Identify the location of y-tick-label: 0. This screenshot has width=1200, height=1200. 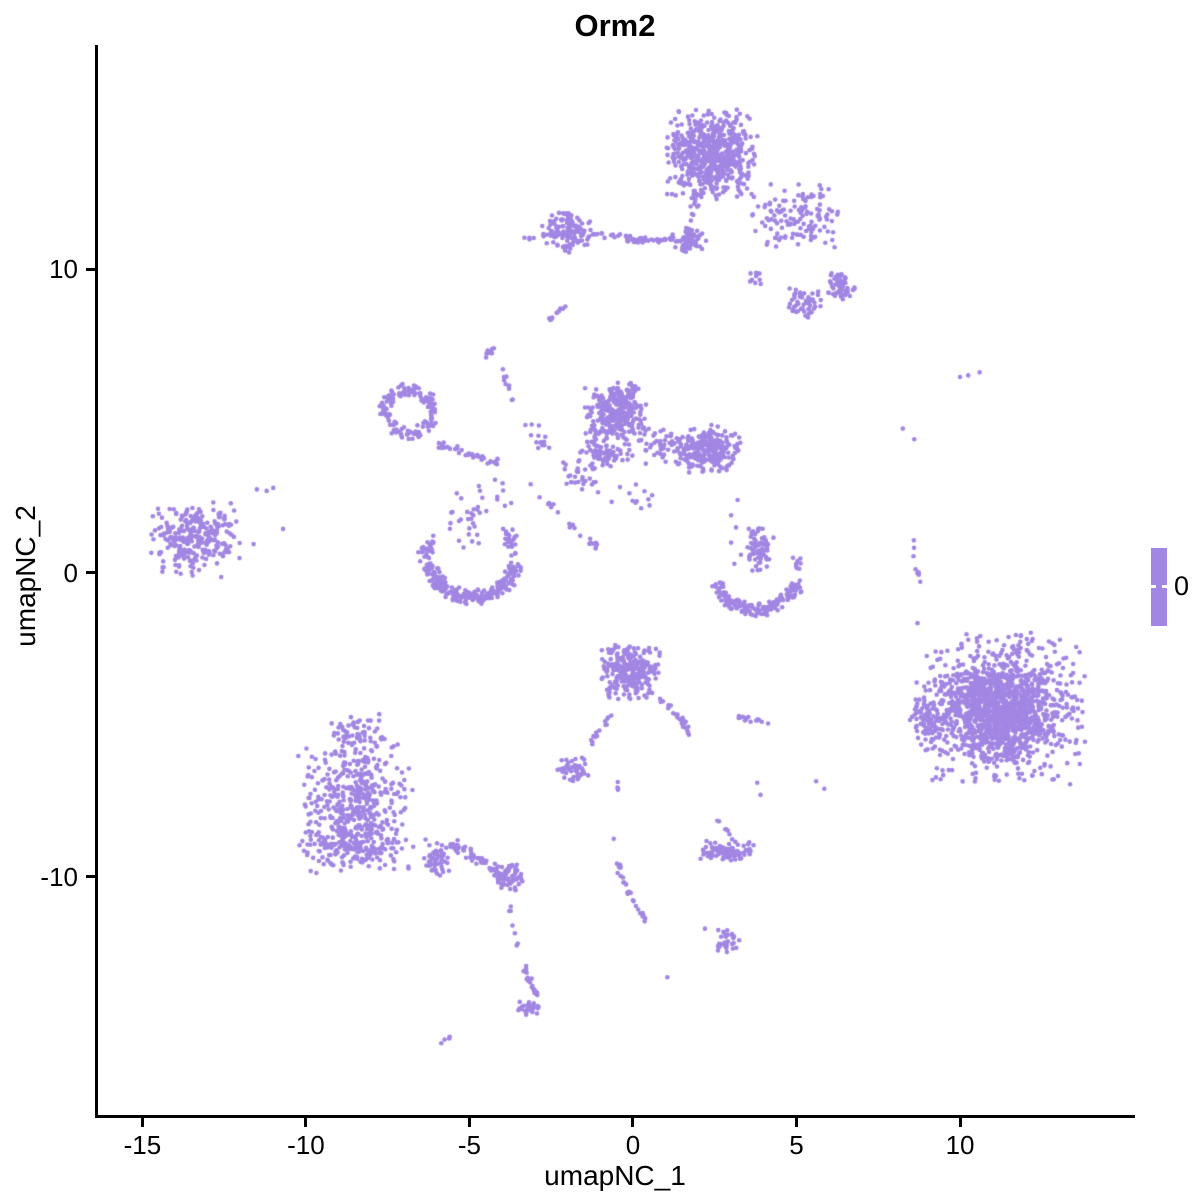
(70, 572).